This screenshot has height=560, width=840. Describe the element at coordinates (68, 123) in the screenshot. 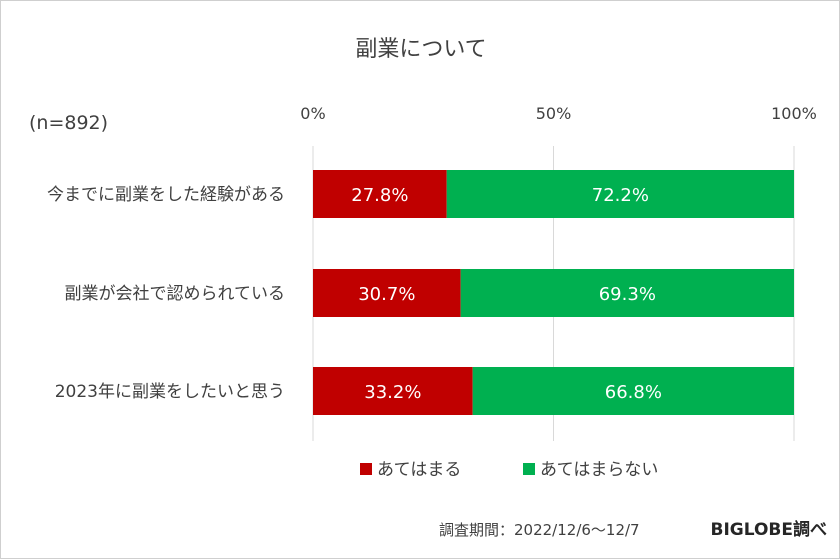

I see `sample-size-note: (n=892)` at that location.